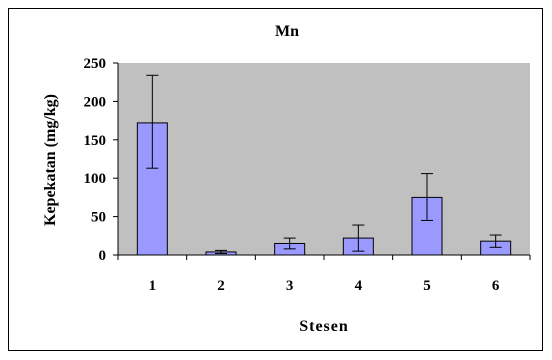  Describe the element at coordinates (153, 286) in the screenshot. I see `x-tick-label: 1` at that location.